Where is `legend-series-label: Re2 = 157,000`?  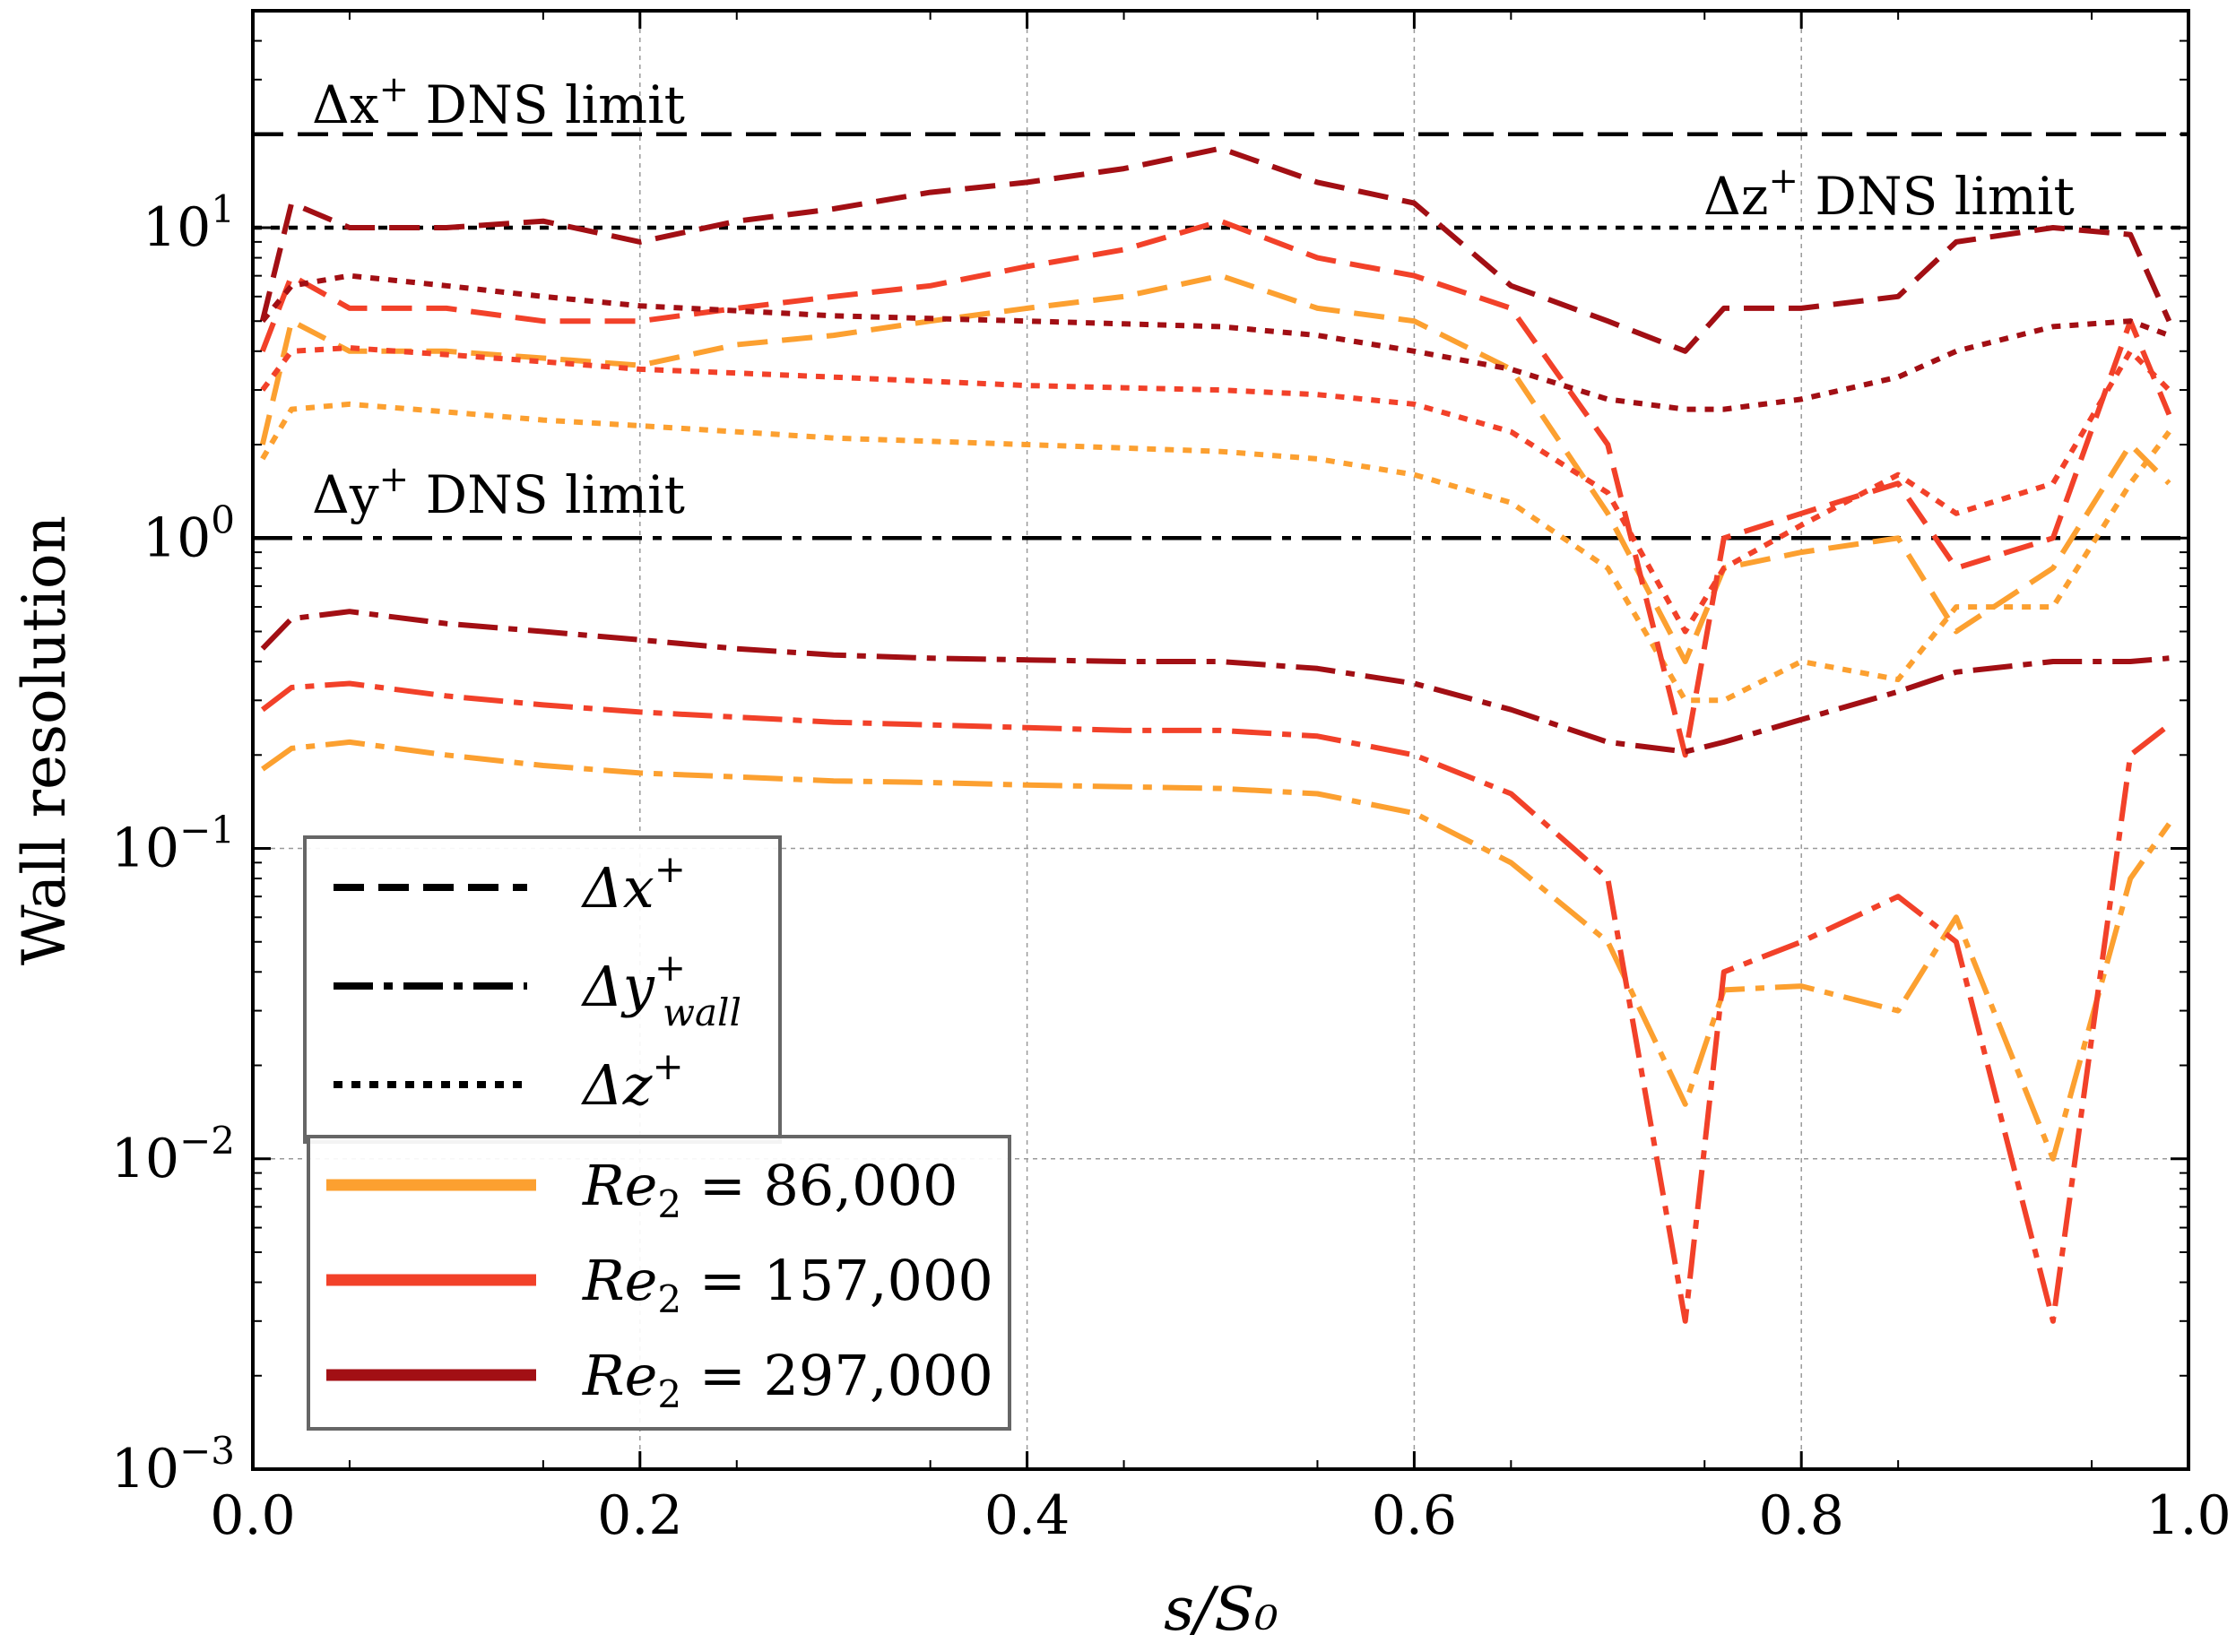
legend-series-label: Re2 = 157,000 is located at coordinates (787, 1284).